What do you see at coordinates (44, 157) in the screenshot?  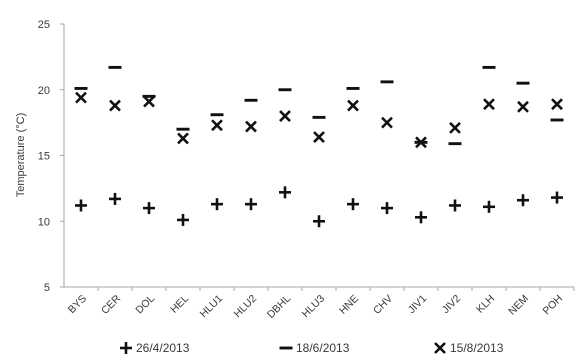 I see `y-tick-label: 15` at bounding box center [44, 157].